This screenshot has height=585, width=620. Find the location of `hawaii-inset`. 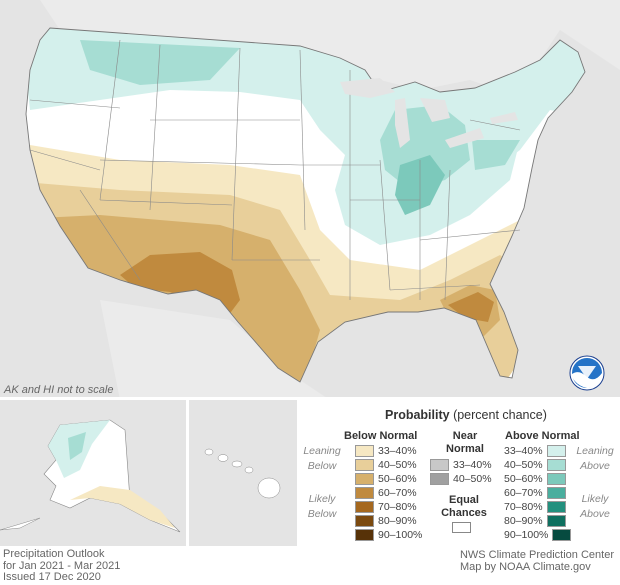

hawaii-inset is located at coordinates (243, 473).